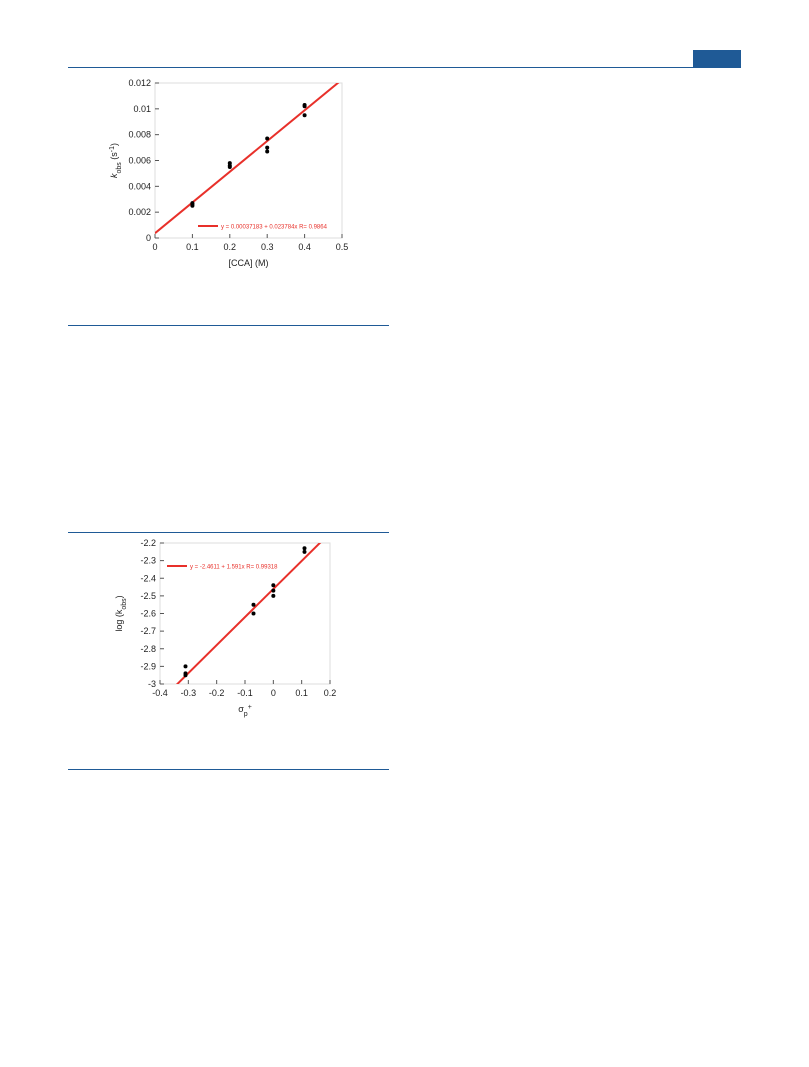 The height and width of the screenshot is (1067, 809). What do you see at coordinates (148, 578) in the screenshot?
I see `y-tick-label: -2.4` at bounding box center [148, 578].